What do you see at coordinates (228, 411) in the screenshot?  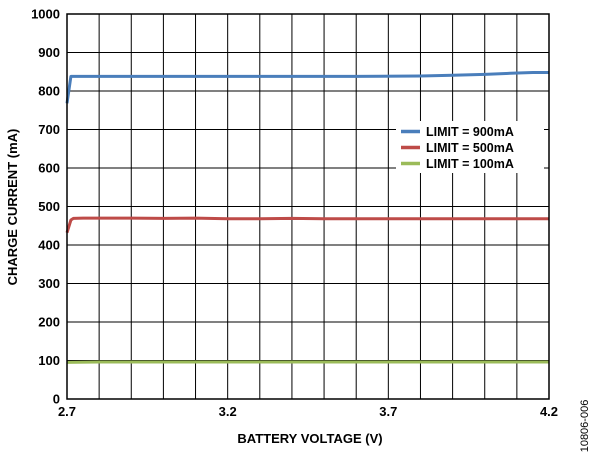 I see `x-tick-label: 3.2` at bounding box center [228, 411].